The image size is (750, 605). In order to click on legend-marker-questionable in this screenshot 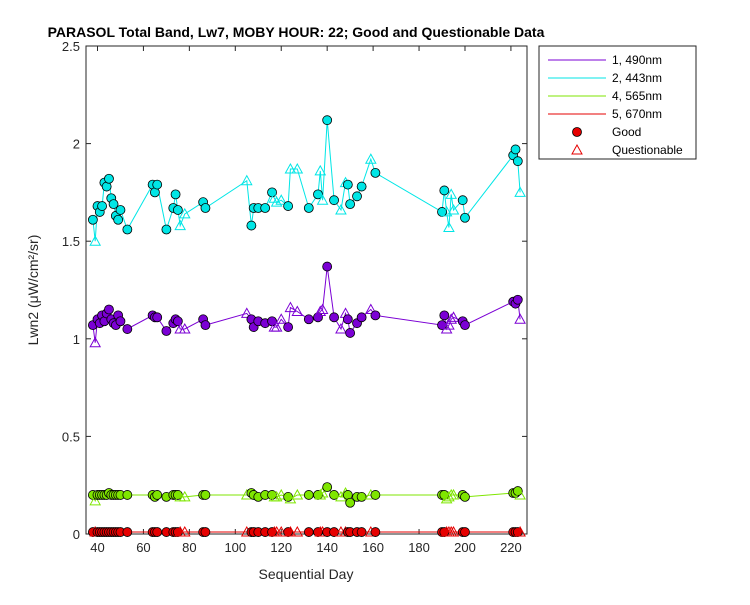, I will do `click(577, 149)`.